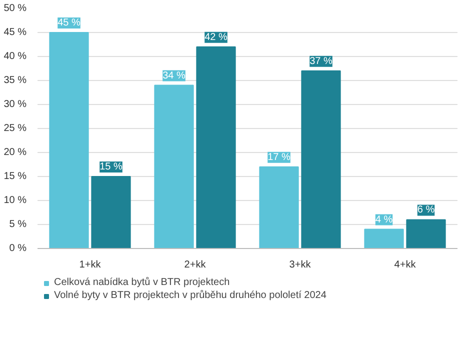  What do you see at coordinates (111, 167) in the screenshot?
I see `data-label: 15 %` at bounding box center [111, 167].